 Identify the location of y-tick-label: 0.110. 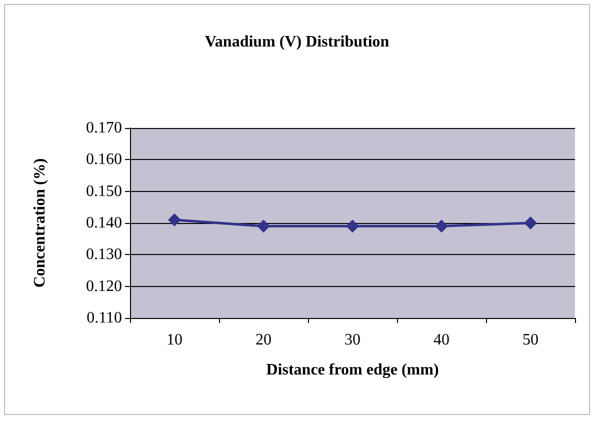
(104, 318).